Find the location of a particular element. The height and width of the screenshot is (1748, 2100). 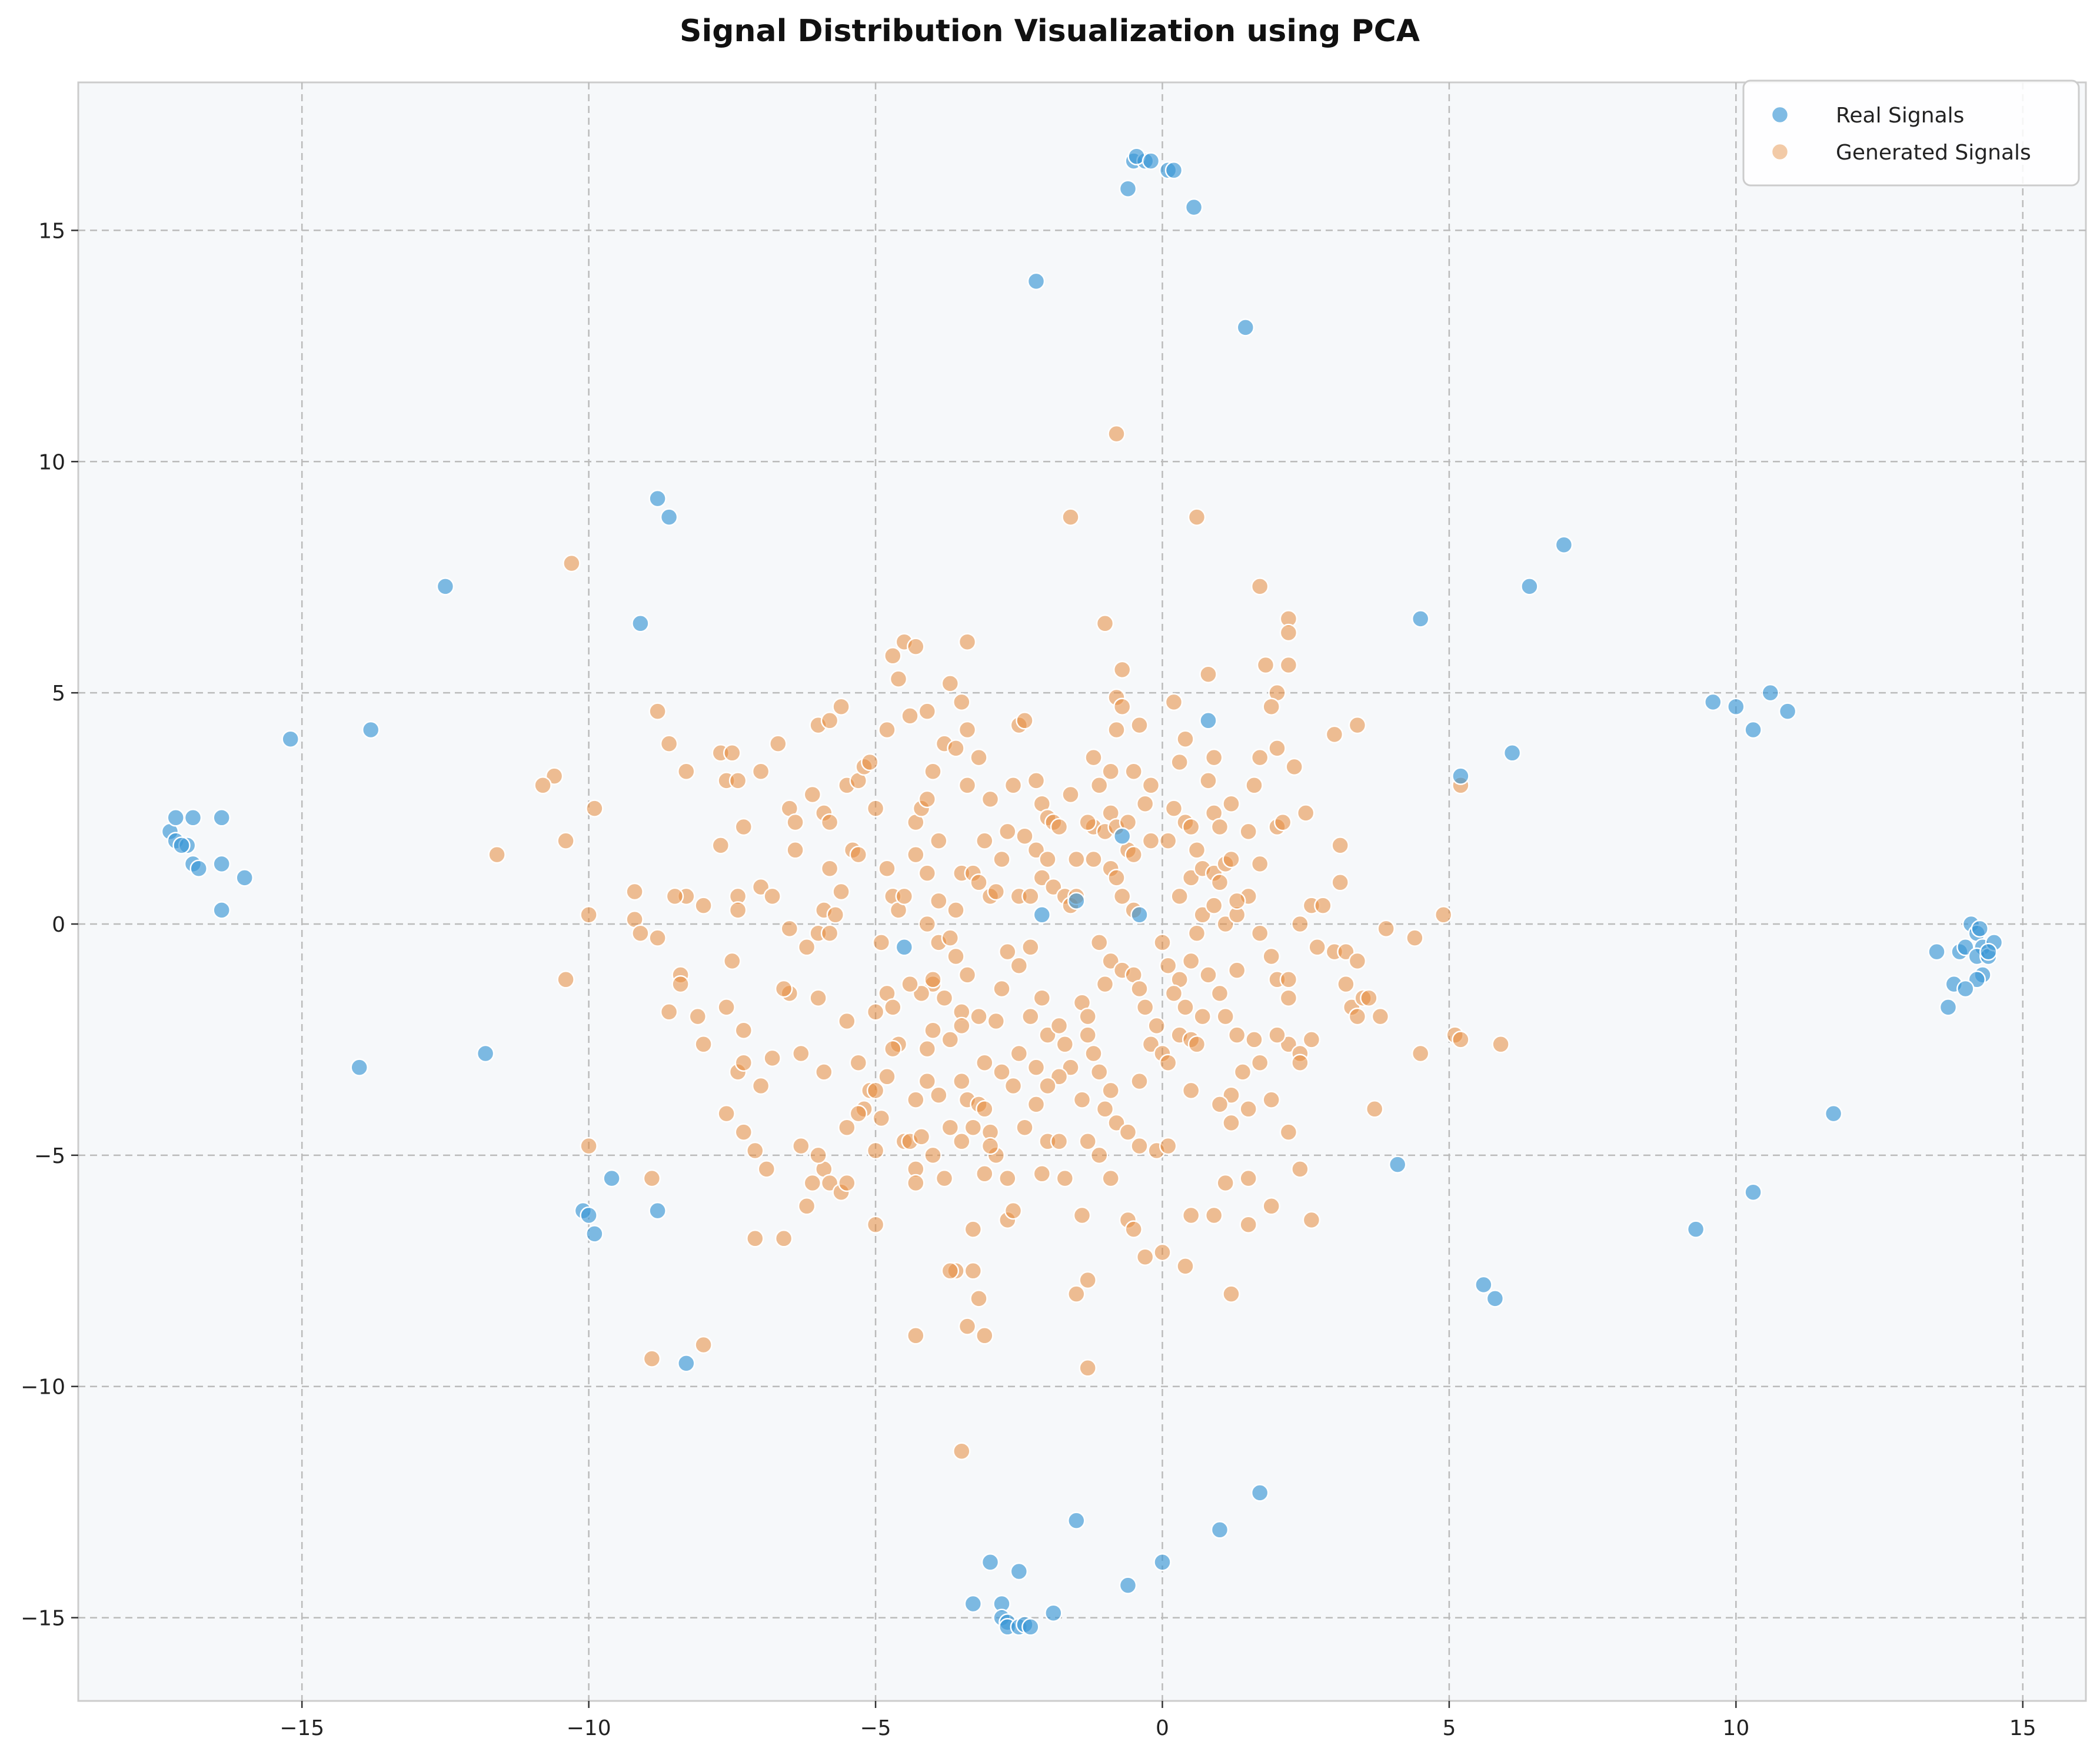

y-tick-label: −10 is located at coordinates (43, 1387).